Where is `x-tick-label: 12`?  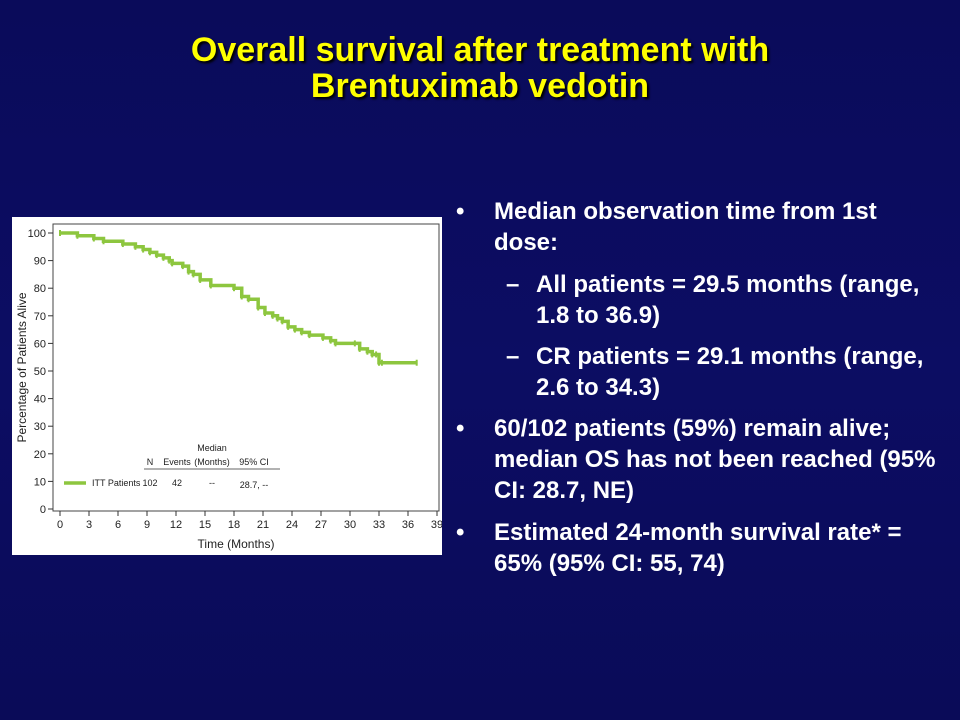 x-tick-label: 12 is located at coordinates (176, 525).